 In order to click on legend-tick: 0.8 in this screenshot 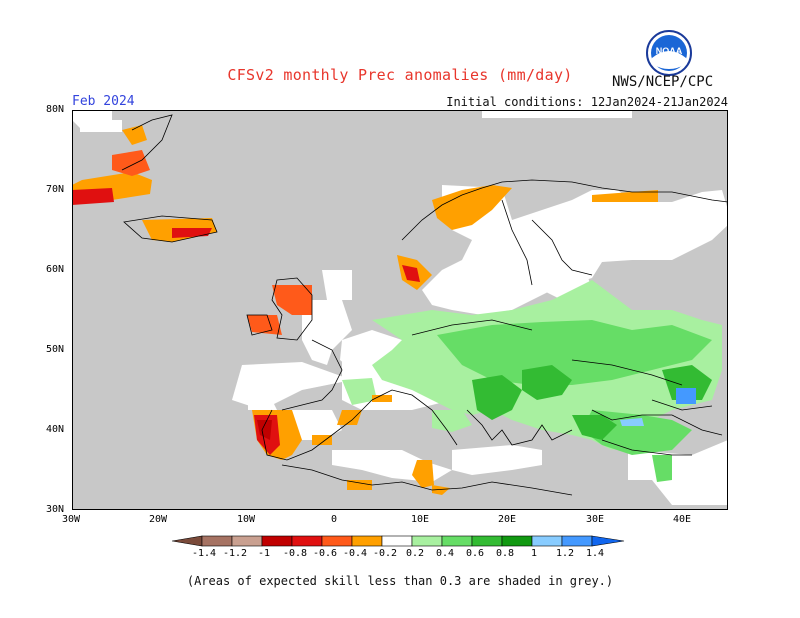, I will do `click(505, 553)`.